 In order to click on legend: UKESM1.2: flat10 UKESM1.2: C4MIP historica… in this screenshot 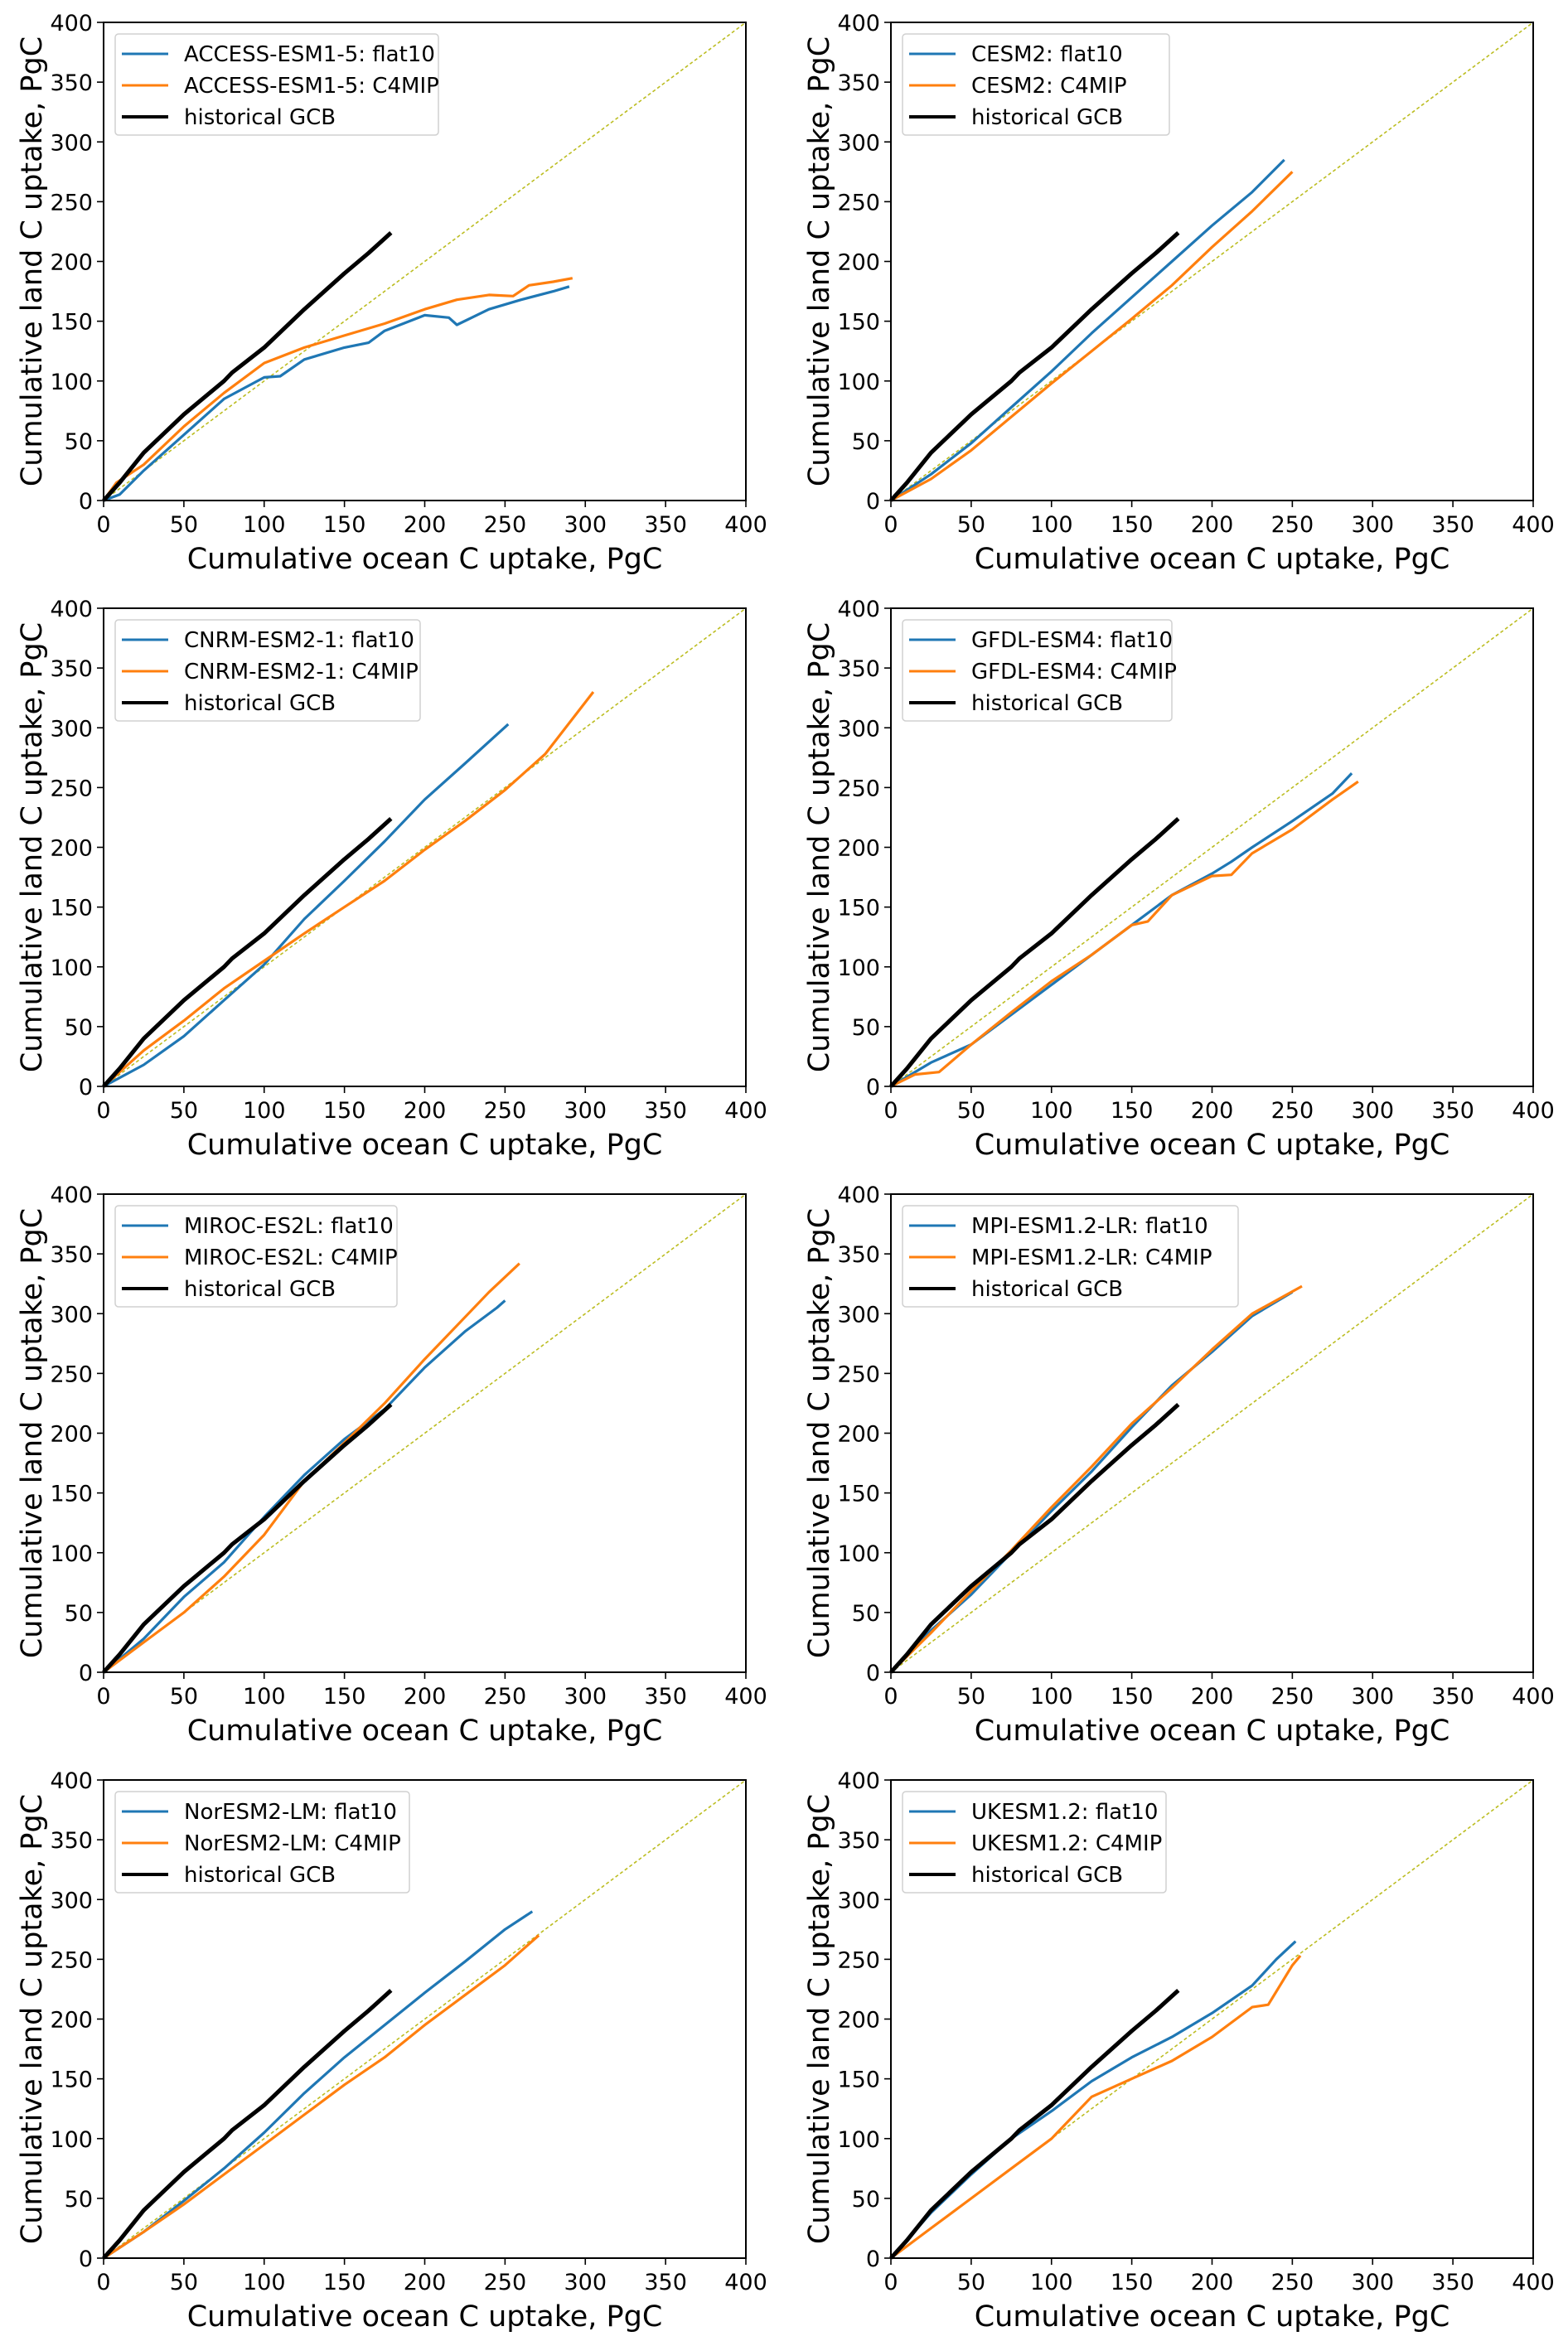, I will do `click(1034, 1843)`.